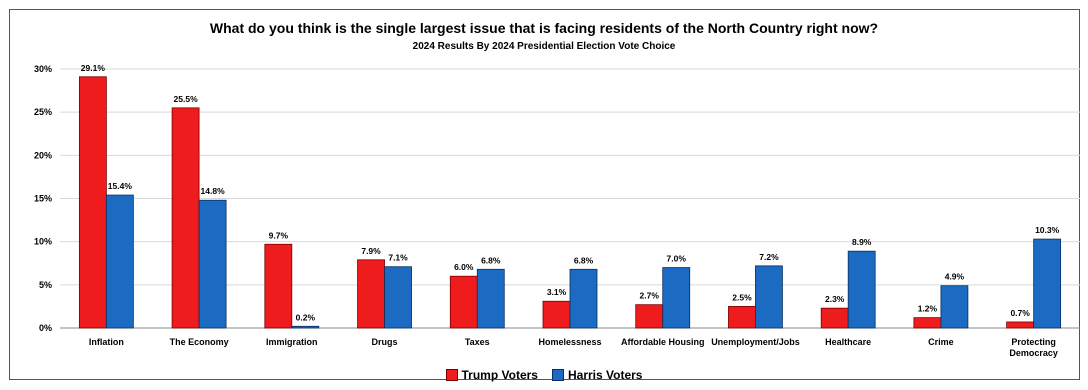 This screenshot has height=390, width=1088. What do you see at coordinates (1033, 342) in the screenshot?
I see `x-tick-label: Protecting` at bounding box center [1033, 342].